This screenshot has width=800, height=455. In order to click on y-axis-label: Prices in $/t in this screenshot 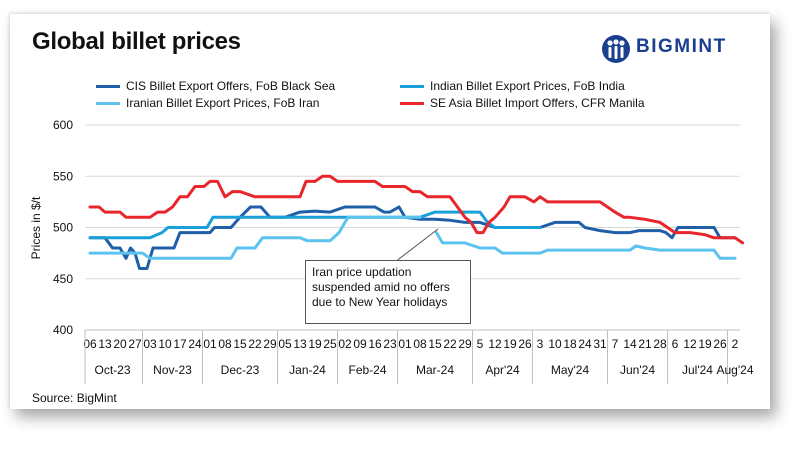, I will do `click(36, 227)`.